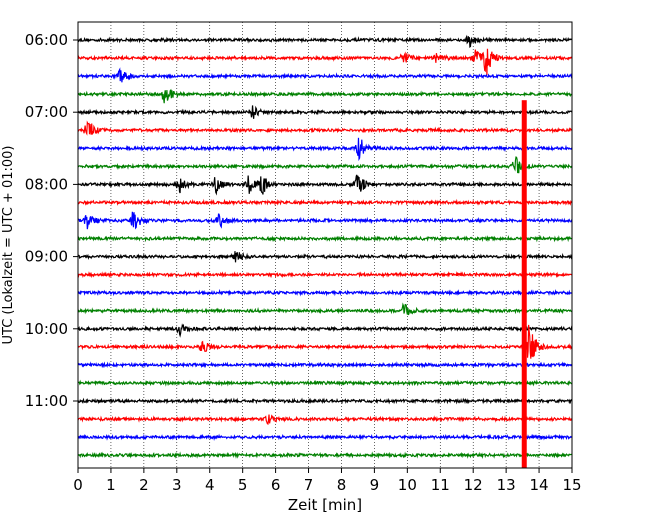 This screenshot has width=650, height=520. I want to click on x-tick-label: 1, so click(111, 485).